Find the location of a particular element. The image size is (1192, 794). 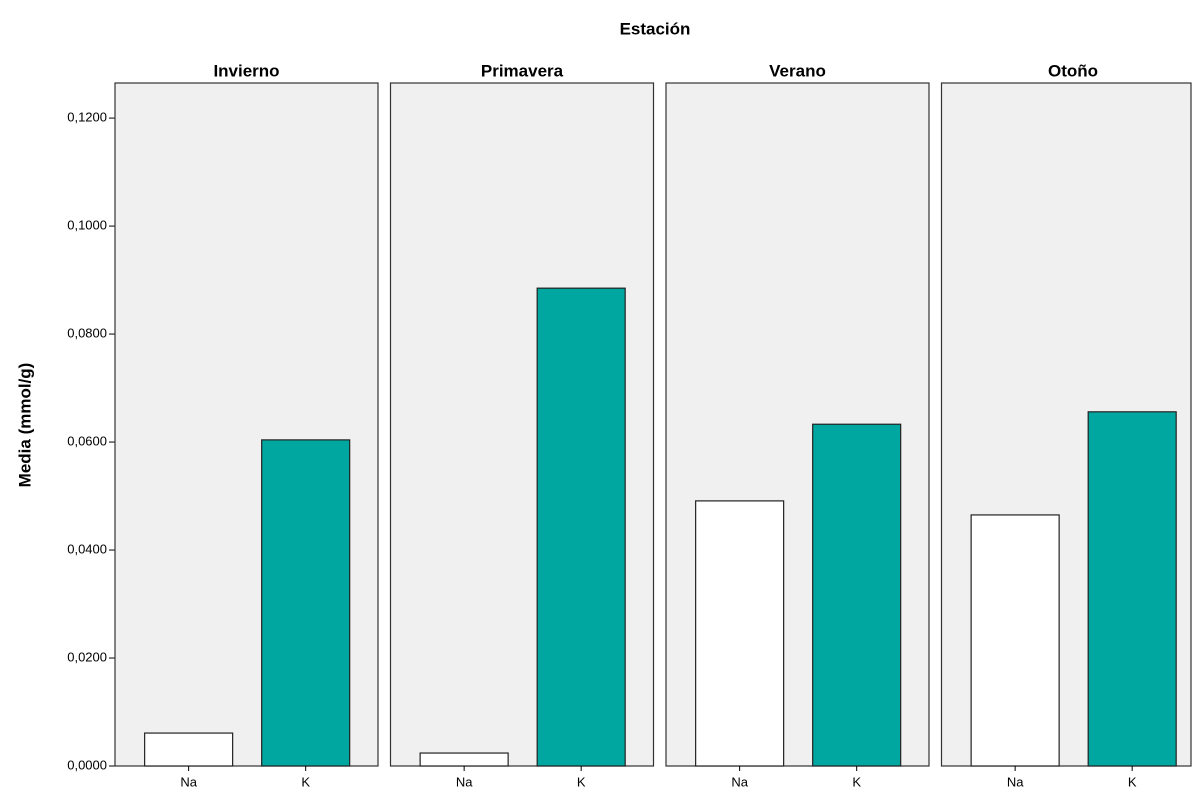

y-axis-label: Media (mmol/g) is located at coordinates (24, 425).